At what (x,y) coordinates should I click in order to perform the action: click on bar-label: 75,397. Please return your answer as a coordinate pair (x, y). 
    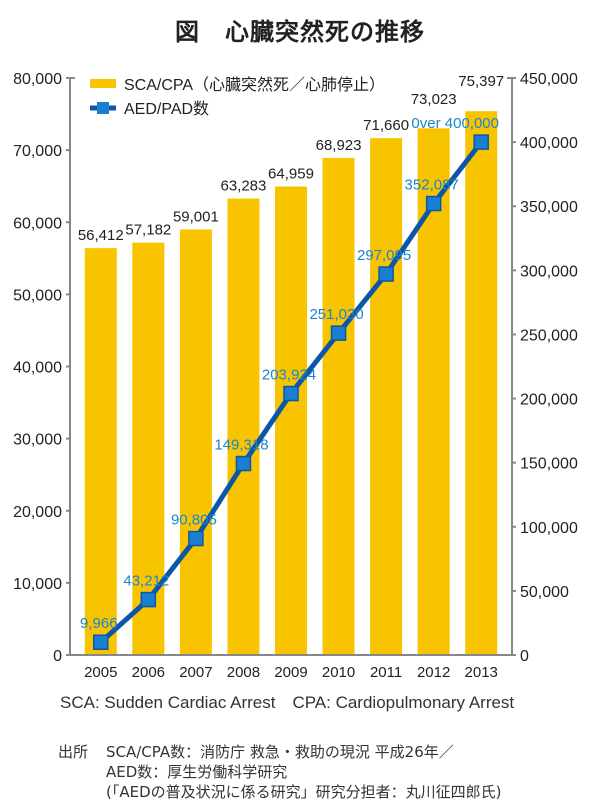
    Looking at the image, I should click on (481, 81).